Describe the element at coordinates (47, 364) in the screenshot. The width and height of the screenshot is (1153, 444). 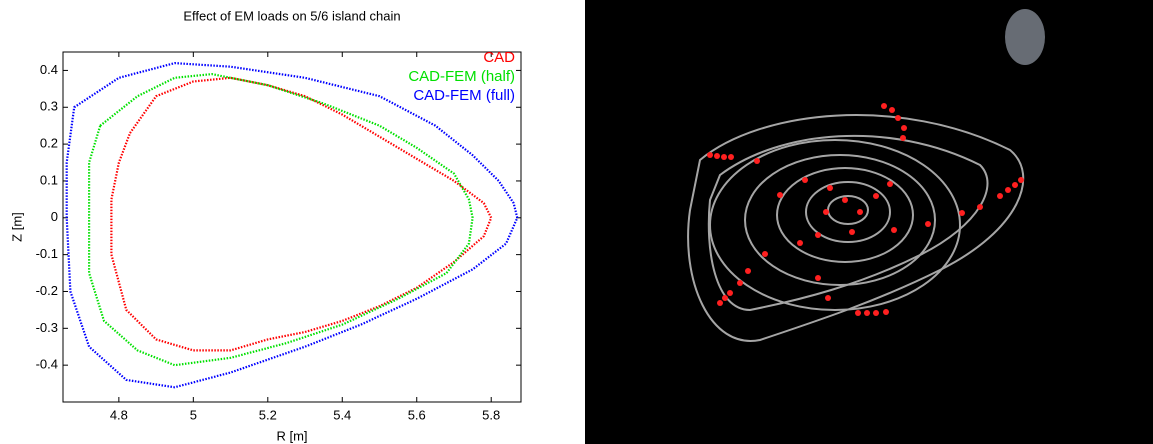
I see `y-tick-label: -0.4` at that location.